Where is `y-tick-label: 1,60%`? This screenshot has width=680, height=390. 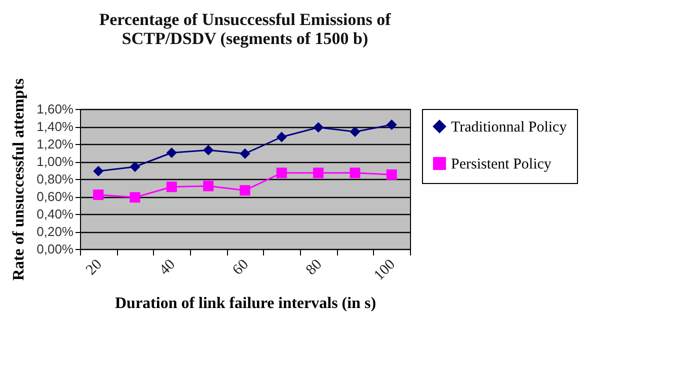
y-tick-label: 1,60% is located at coordinates (55, 109).